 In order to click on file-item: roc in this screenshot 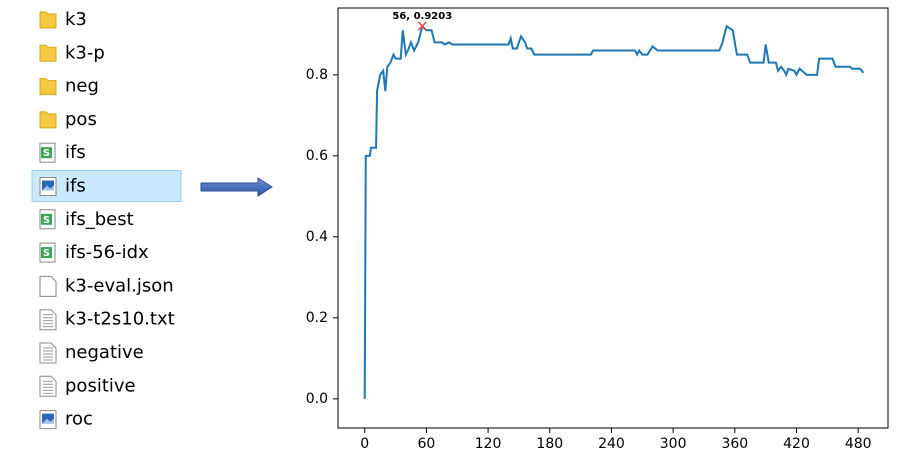, I will do `click(66, 419)`.